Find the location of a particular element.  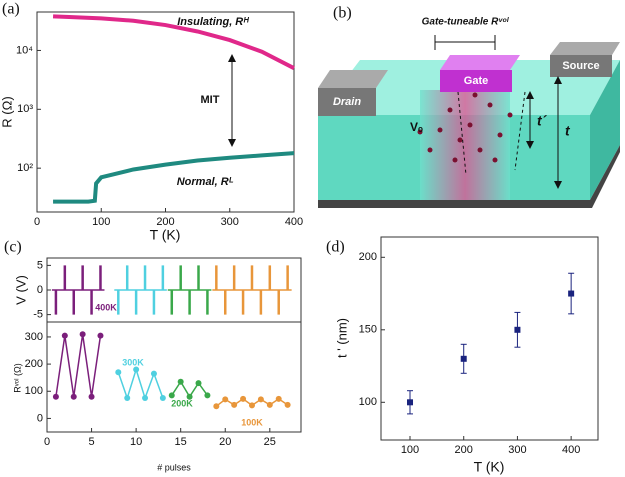

y-tick-label: 10⁴ is located at coordinates (24, 50).